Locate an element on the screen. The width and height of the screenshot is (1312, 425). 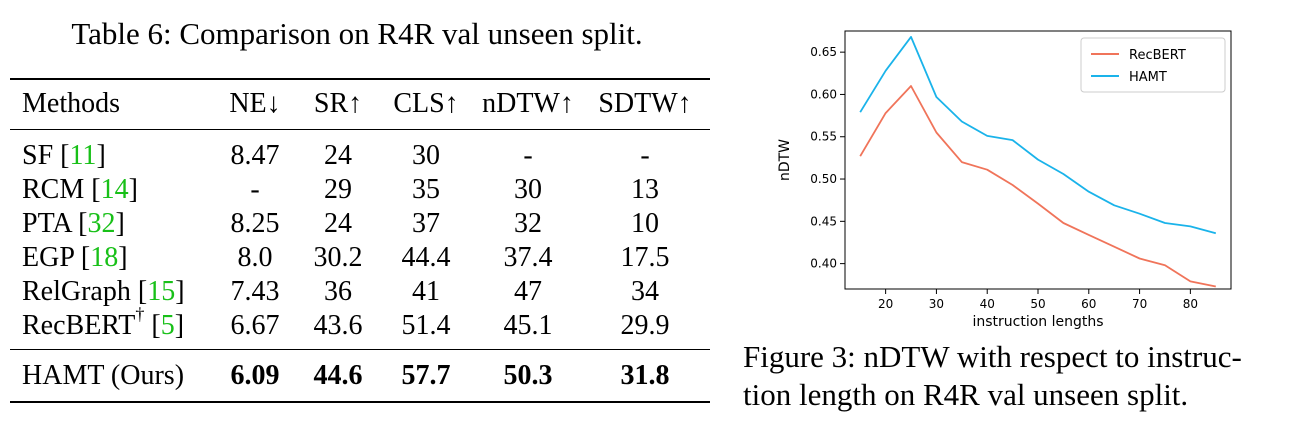
header-sr: SR↑ is located at coordinates (338, 103).